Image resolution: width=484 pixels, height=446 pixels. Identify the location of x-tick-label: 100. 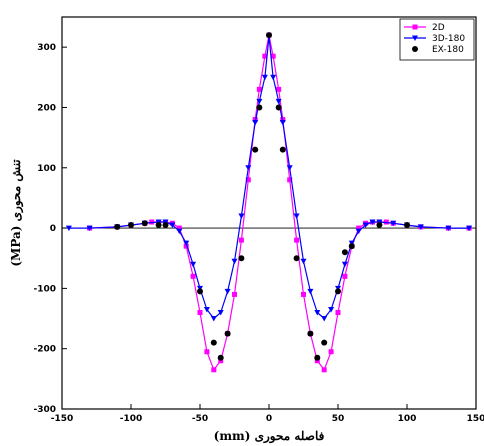
(407, 419).